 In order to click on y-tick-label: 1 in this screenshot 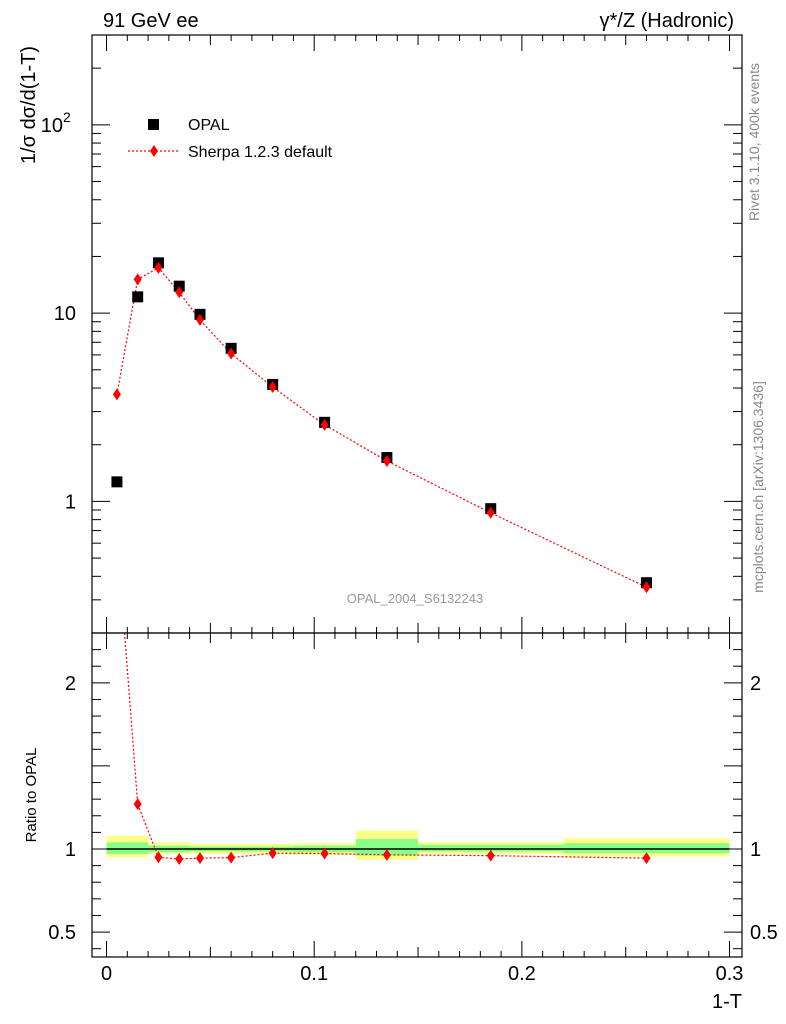, I will do `click(70, 502)`.